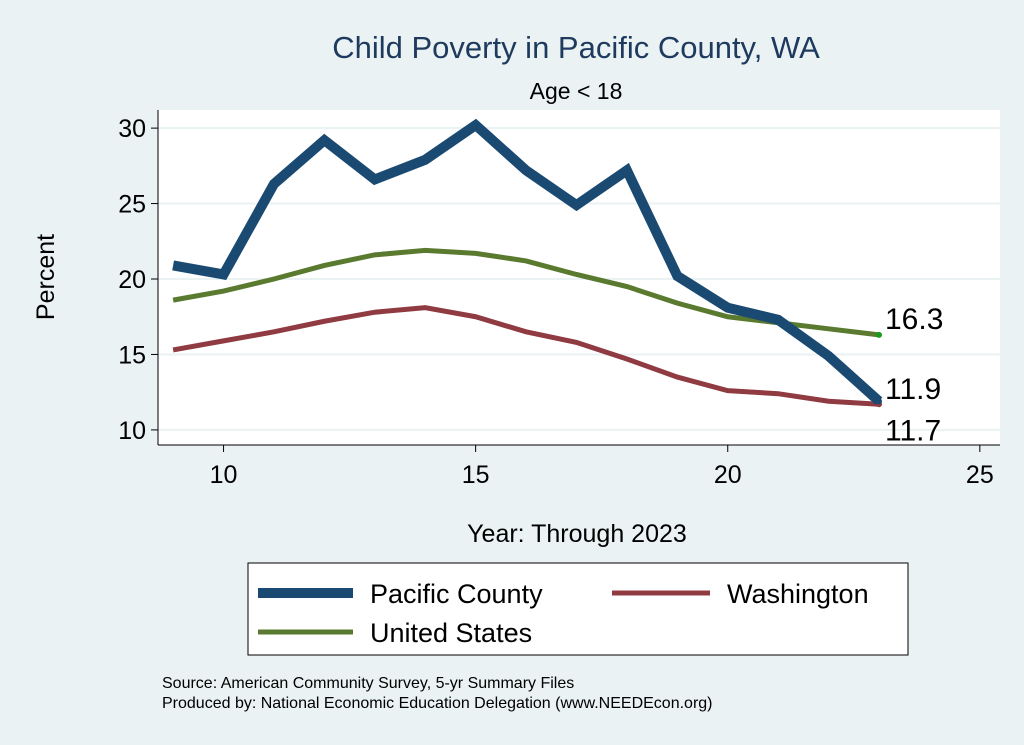 This screenshot has height=745, width=1024. I want to click on chart-title: Child Poverty in Pacific County, WA, so click(576, 47).